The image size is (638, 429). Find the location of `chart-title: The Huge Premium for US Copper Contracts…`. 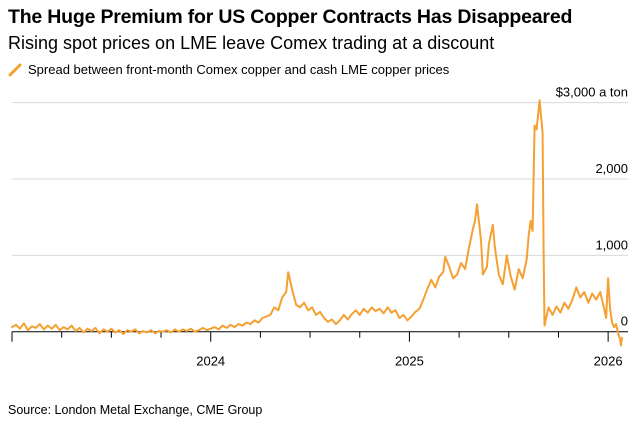

chart-title: The Huge Premium for US Copper Contracts… is located at coordinates (290, 17).